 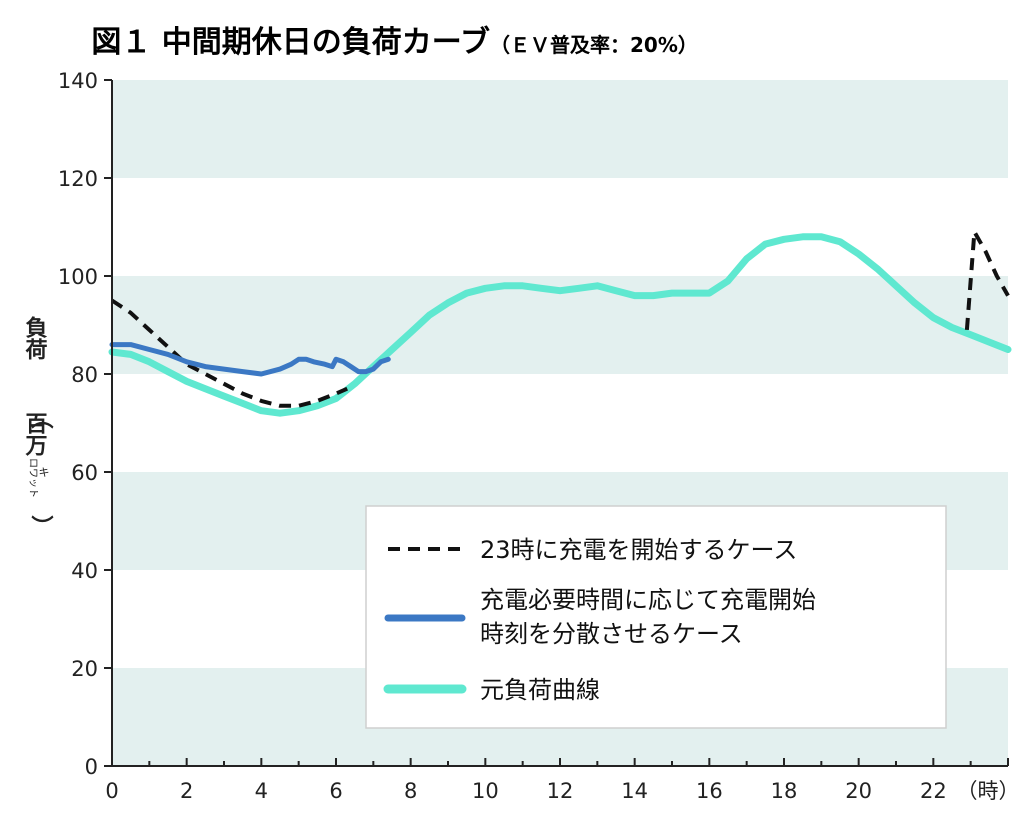 I want to click on x-tick-label: 6, so click(x=335, y=791).